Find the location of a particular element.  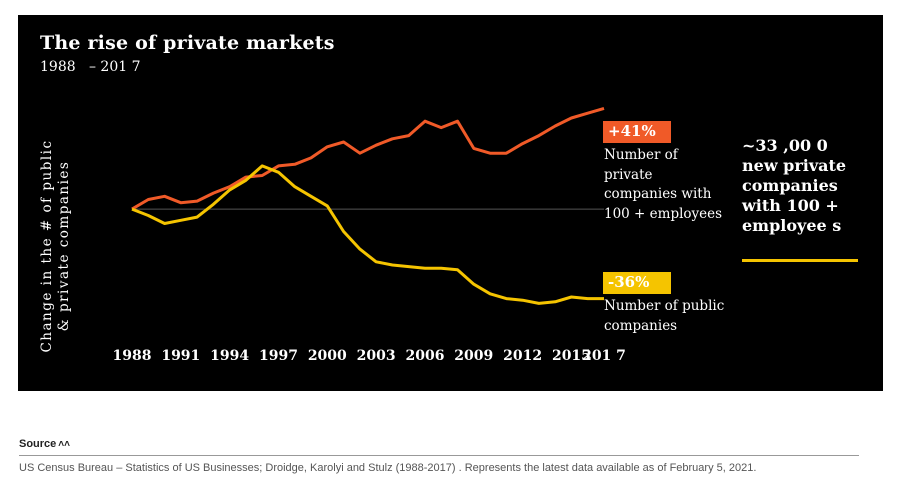

callout-line-text: new private is located at coordinates (794, 165).